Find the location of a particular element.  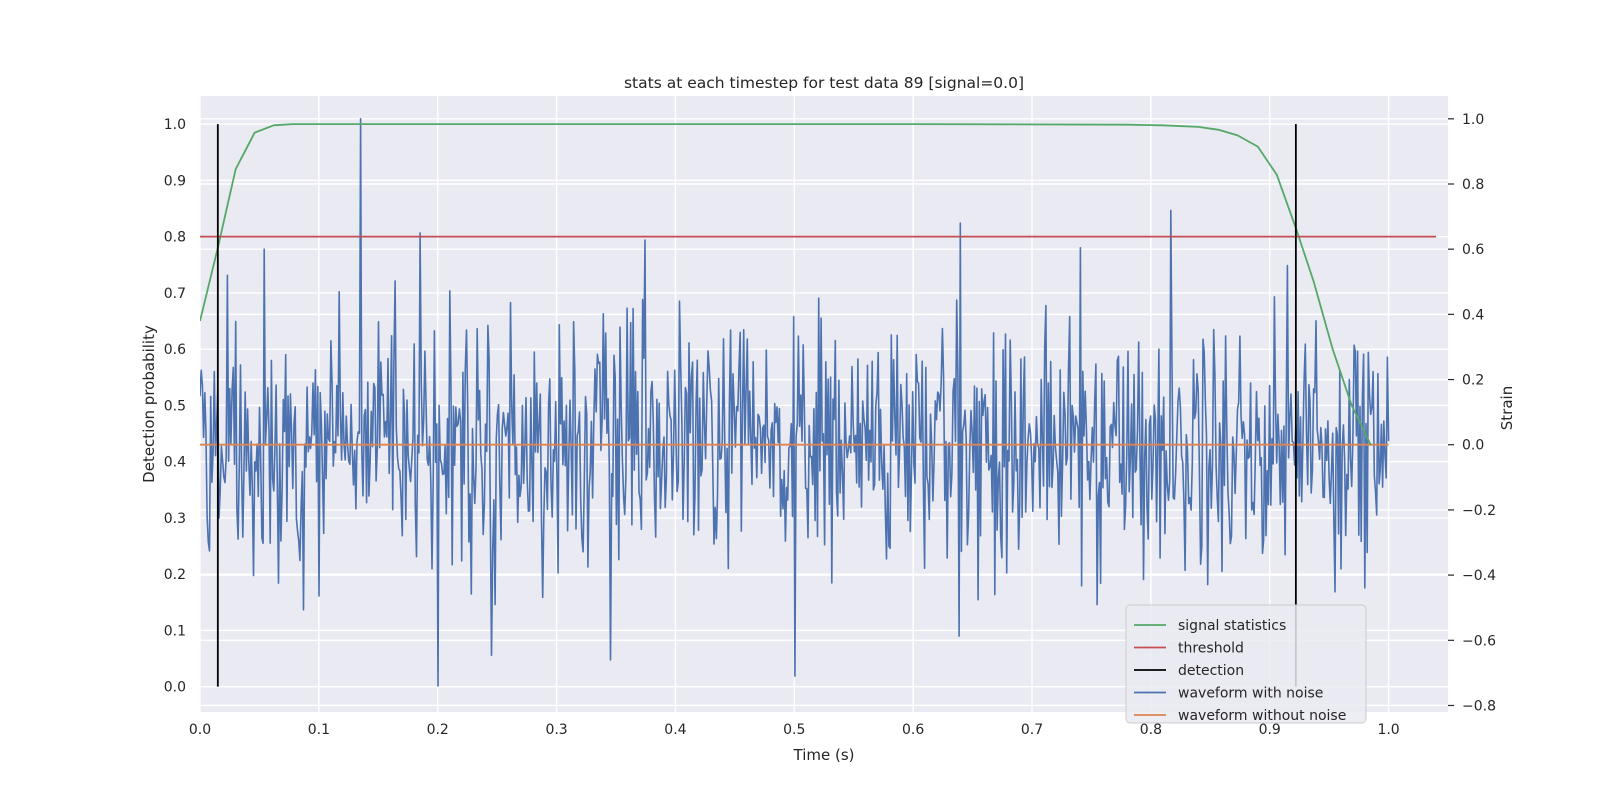

y-right-tick-label: 0.6 is located at coordinates (1473, 250).